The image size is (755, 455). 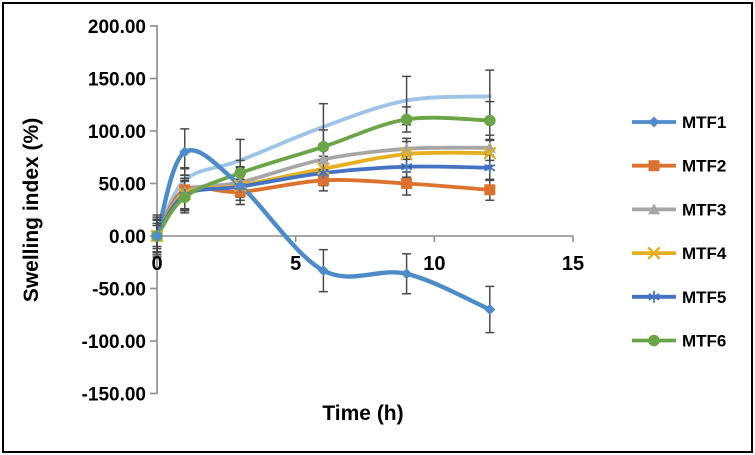 I want to click on marker-MTF5-9h, so click(x=406, y=166).